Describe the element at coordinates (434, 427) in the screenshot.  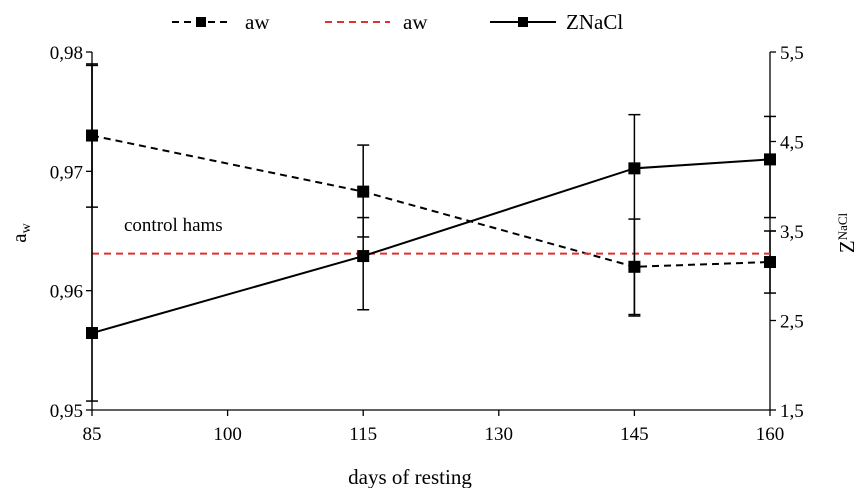
I see `x-axis-ticks: 85 100 115 130 145 160` at that location.